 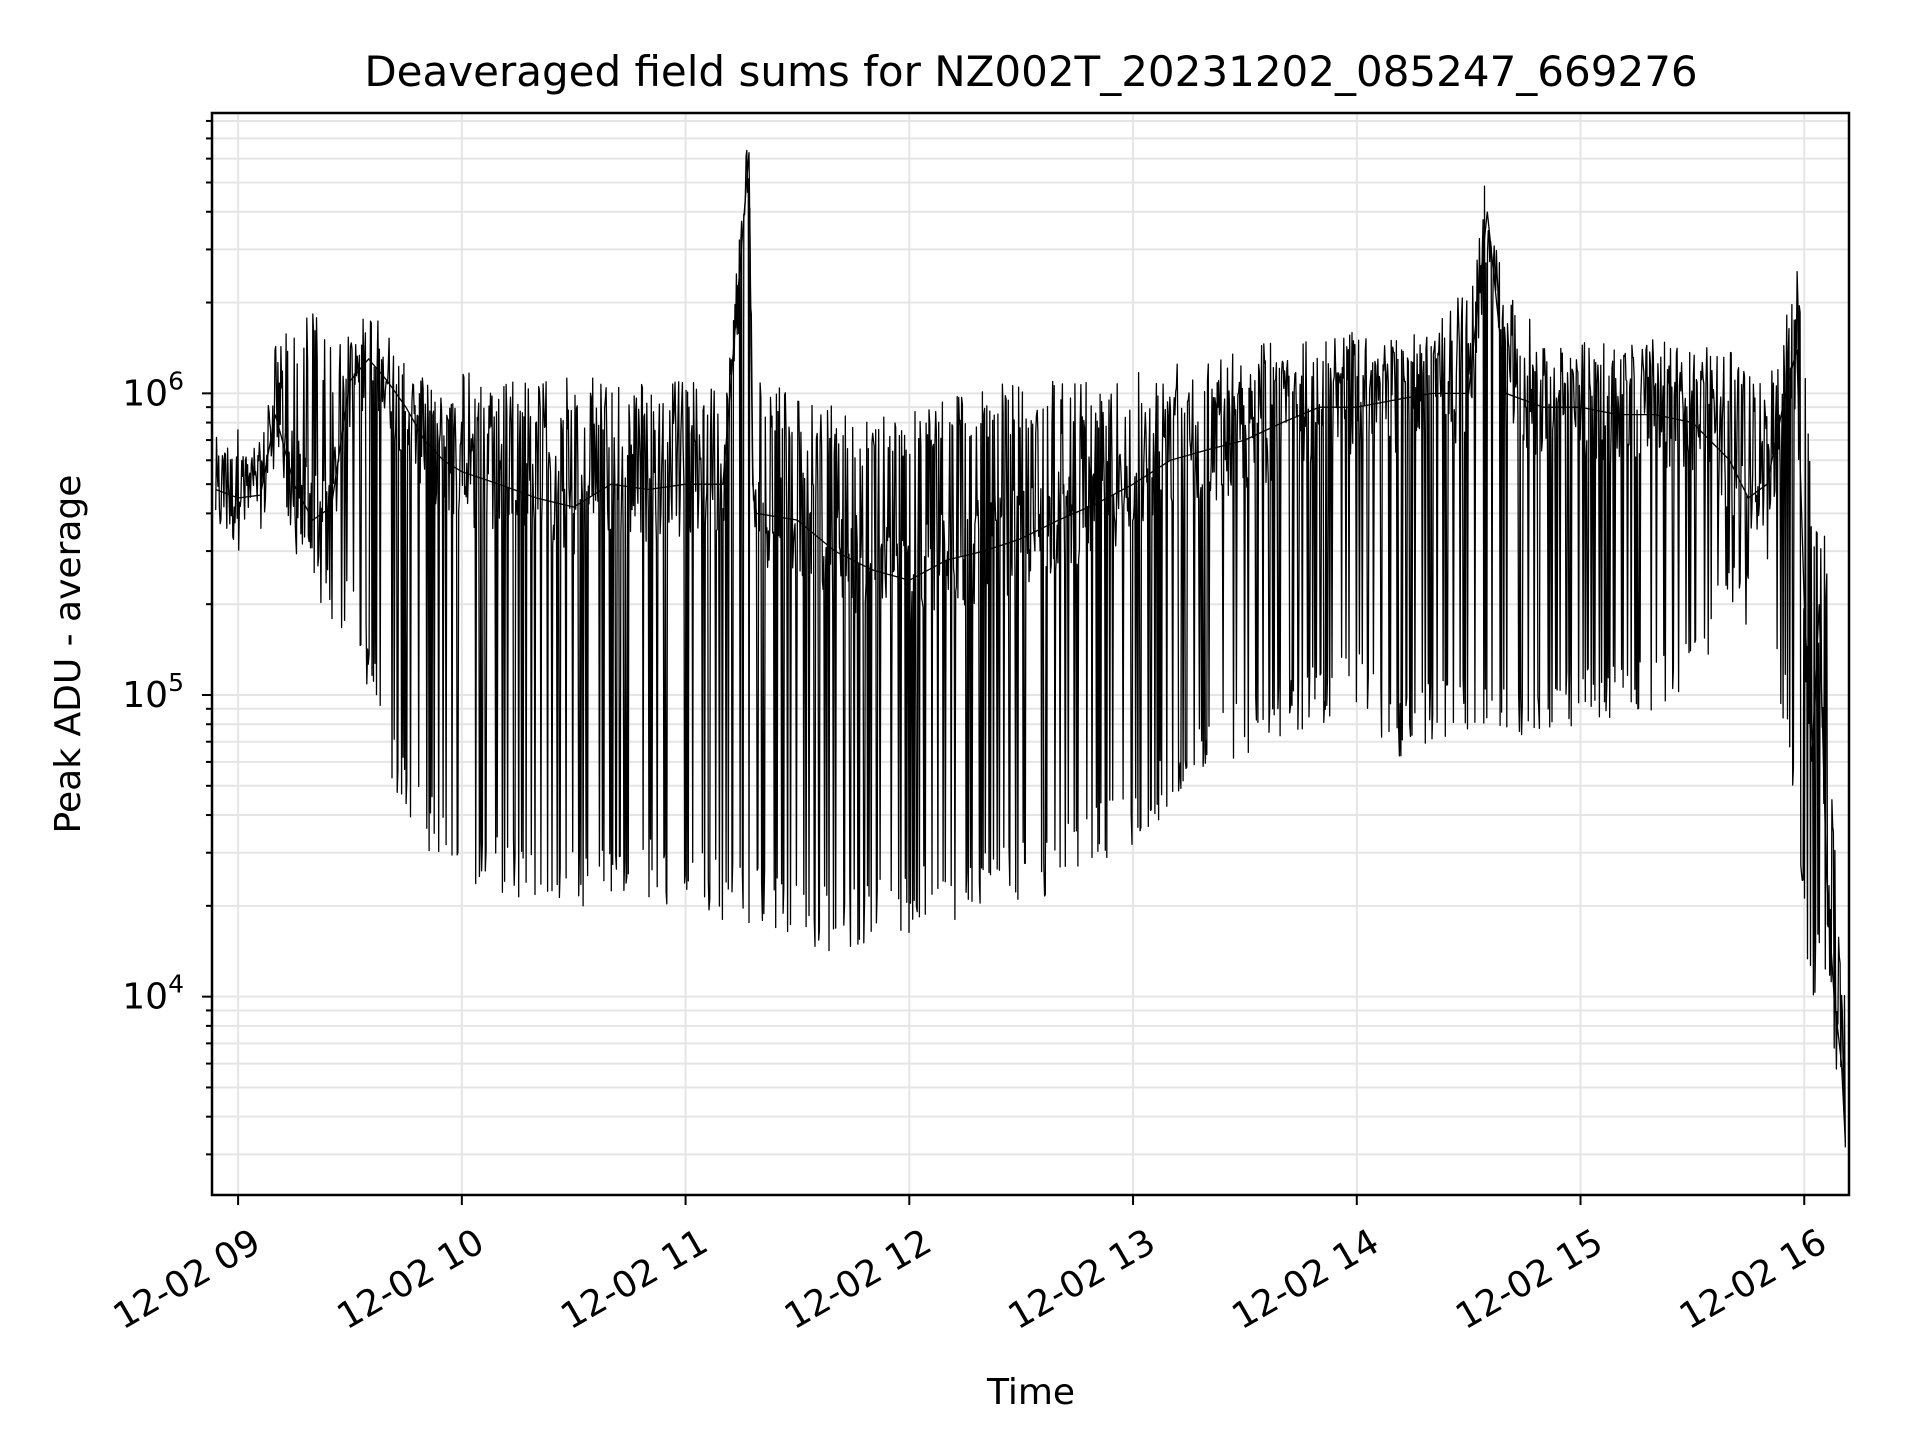 I want to click on y-tick-label-exponent: 5, so click(x=176, y=682).